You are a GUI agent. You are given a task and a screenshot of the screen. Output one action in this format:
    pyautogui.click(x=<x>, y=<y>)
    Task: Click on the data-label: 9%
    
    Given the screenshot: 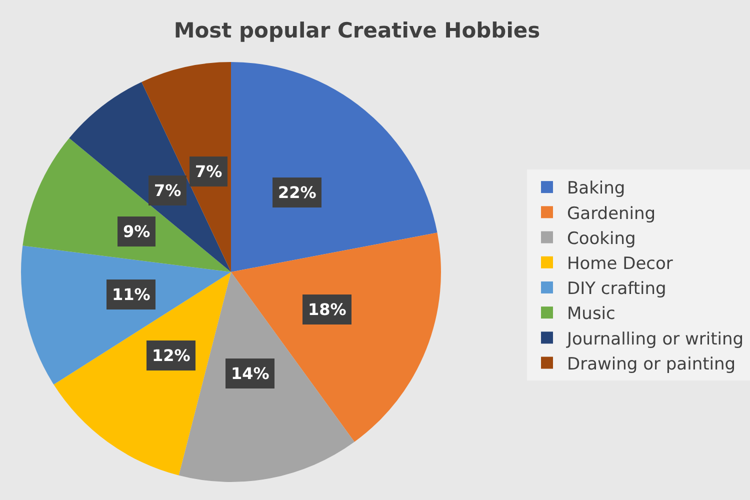 What is the action you would take?
    pyautogui.click(x=136, y=231)
    